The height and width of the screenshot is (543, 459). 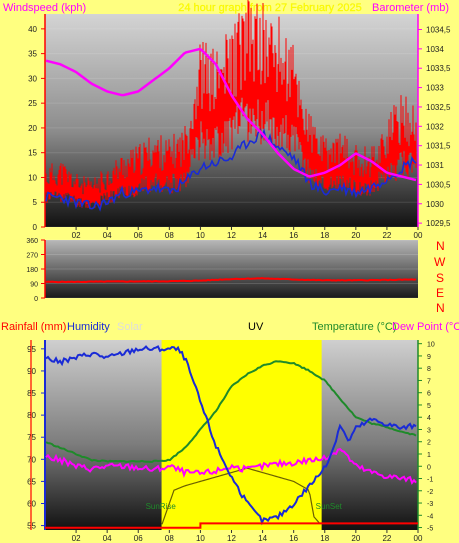 What do you see at coordinates (32, 241) in the screenshot?
I see `direction-tick-label: 360` at bounding box center [32, 241].